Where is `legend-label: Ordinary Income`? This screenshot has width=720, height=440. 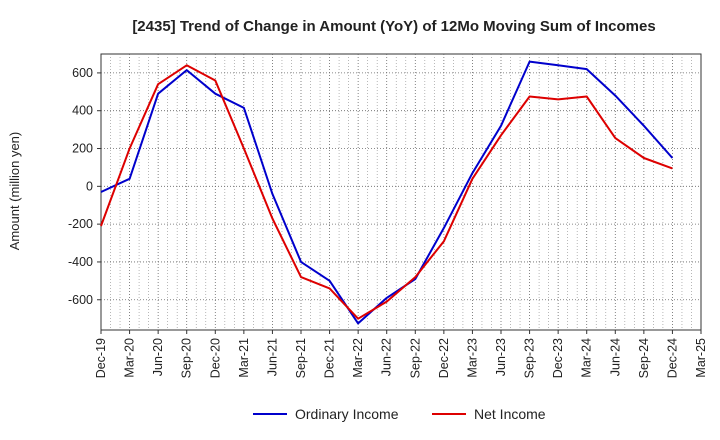 legend-label: Ordinary Income is located at coordinates (347, 414).